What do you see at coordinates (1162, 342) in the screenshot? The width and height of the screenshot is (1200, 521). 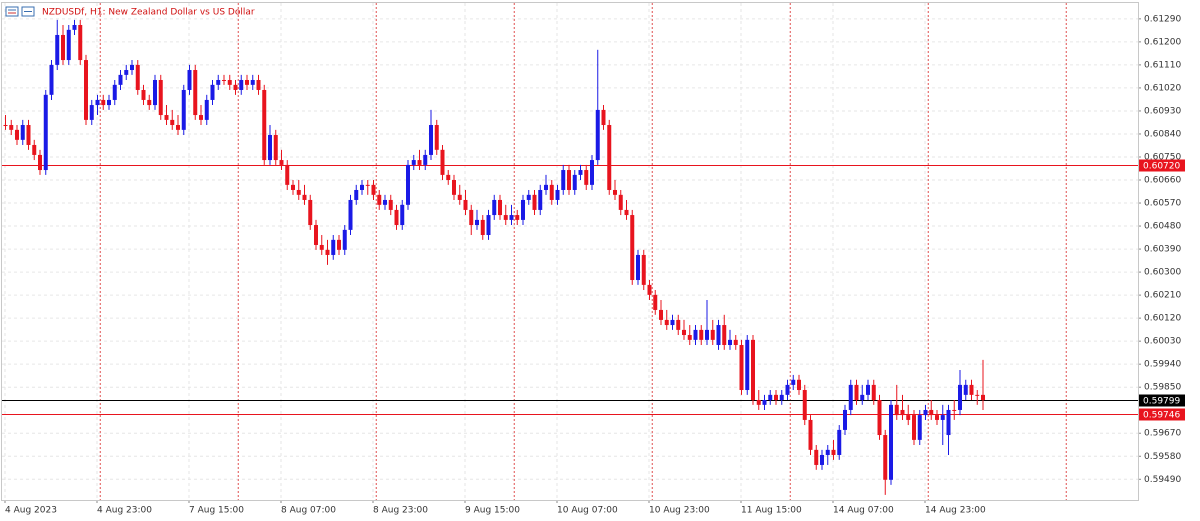 I see `y-tick-label: 0.60030` at bounding box center [1162, 342].